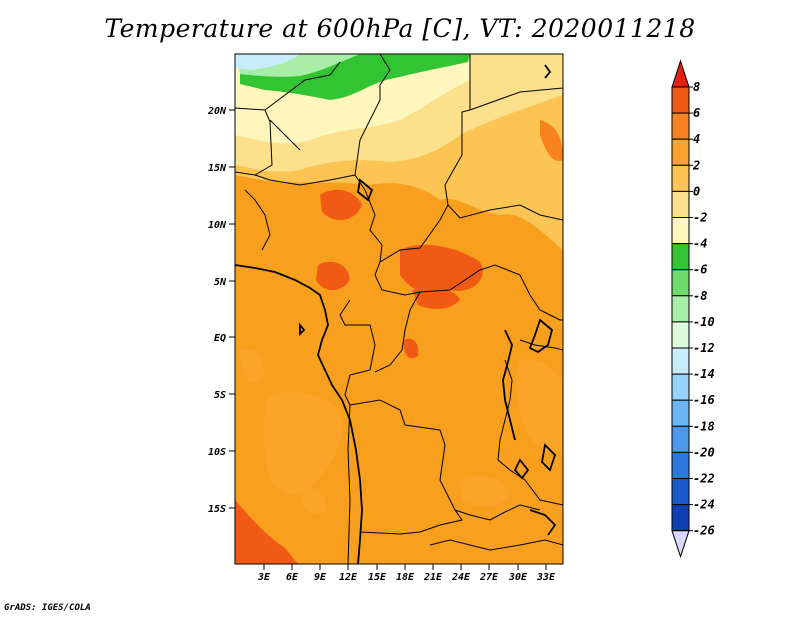  I want to click on longitude-axis: 3E 6E 9E 12E 15E 18E 21E 24E 27E 30E 33E, so click(406, 573).